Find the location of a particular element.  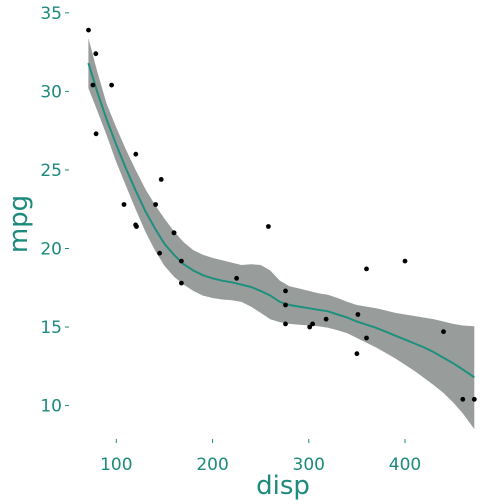

y-tick-label: 30 is located at coordinates (51, 92).